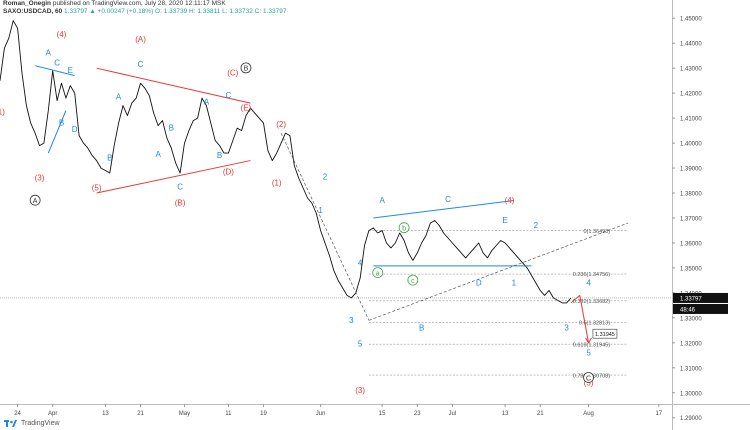  What do you see at coordinates (691, 269) in the screenshot?
I see `y-tick-label: 1.35000` at bounding box center [691, 269].